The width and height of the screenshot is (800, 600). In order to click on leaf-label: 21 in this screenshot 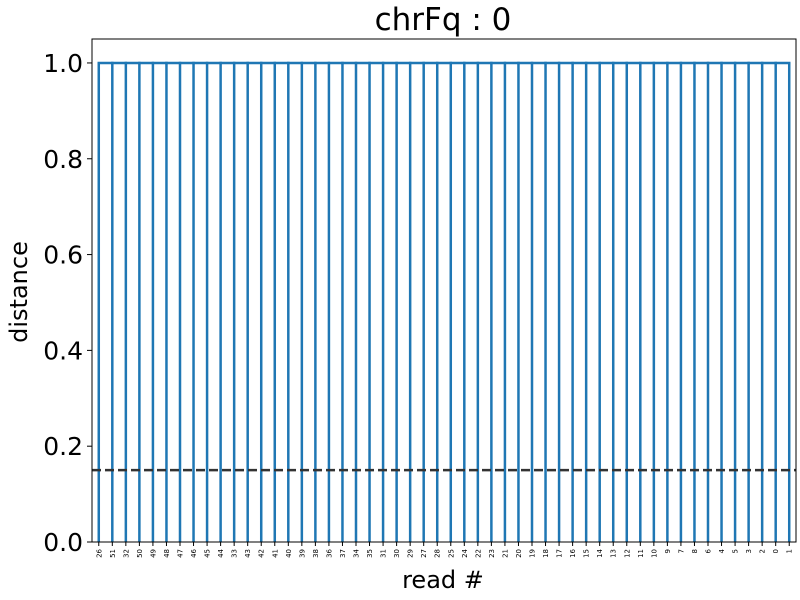, I will do `click(505, 553)`.